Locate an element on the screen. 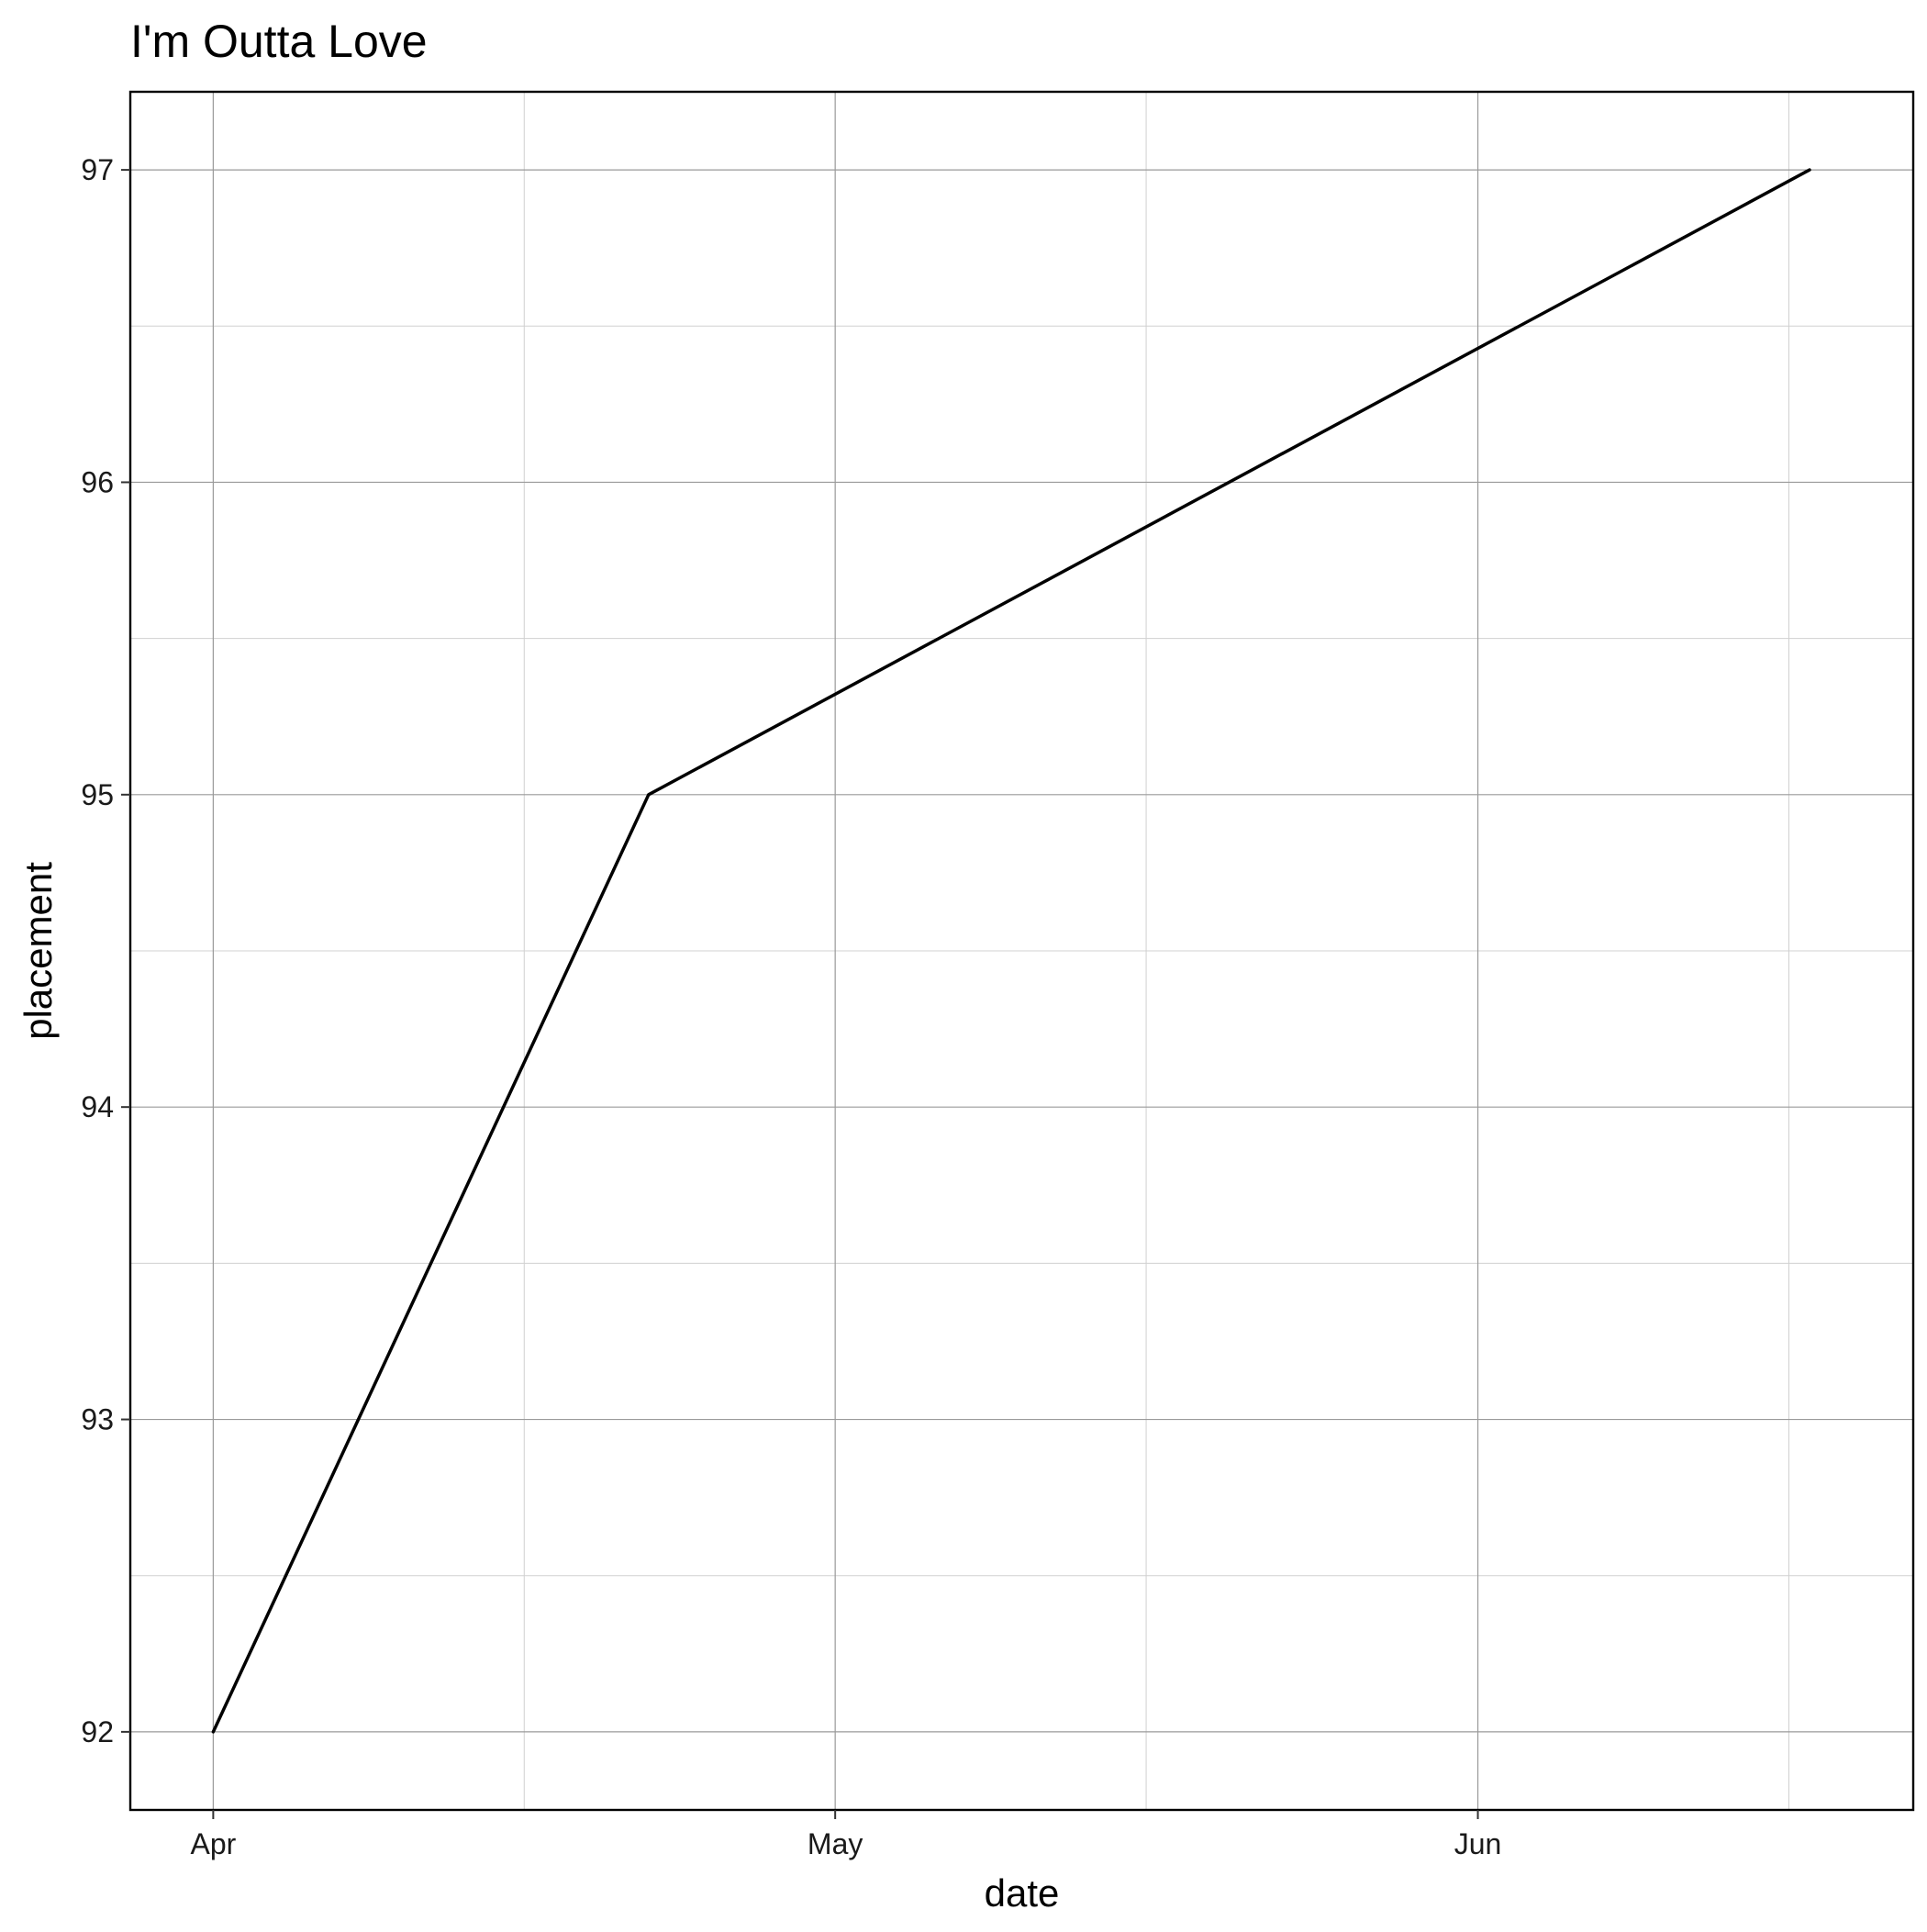  y-tick-label: 94 is located at coordinates (97, 1106).